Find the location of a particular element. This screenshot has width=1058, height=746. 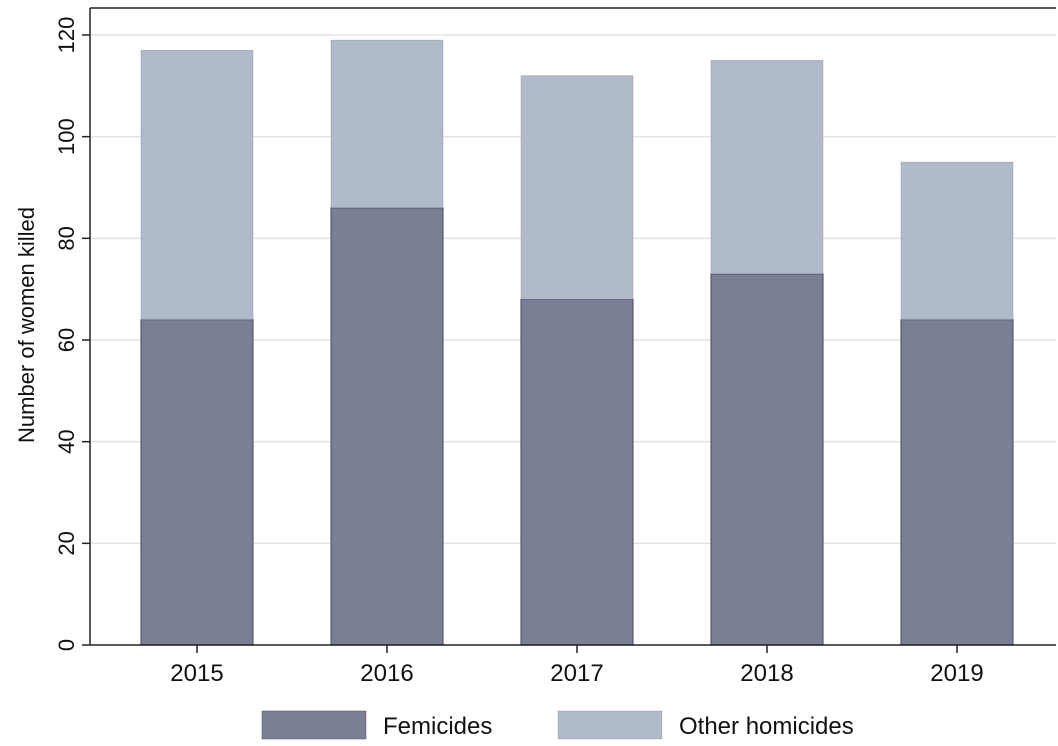

x-ticks: 2015 2016 2017 2018 2019 is located at coordinates (577, 666).